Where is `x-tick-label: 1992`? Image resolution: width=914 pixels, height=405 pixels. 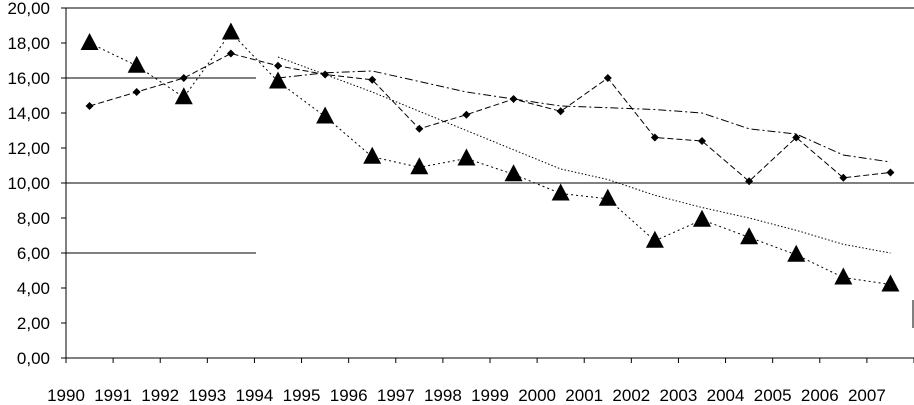
x-tick-label: 1992 is located at coordinates (160, 395).